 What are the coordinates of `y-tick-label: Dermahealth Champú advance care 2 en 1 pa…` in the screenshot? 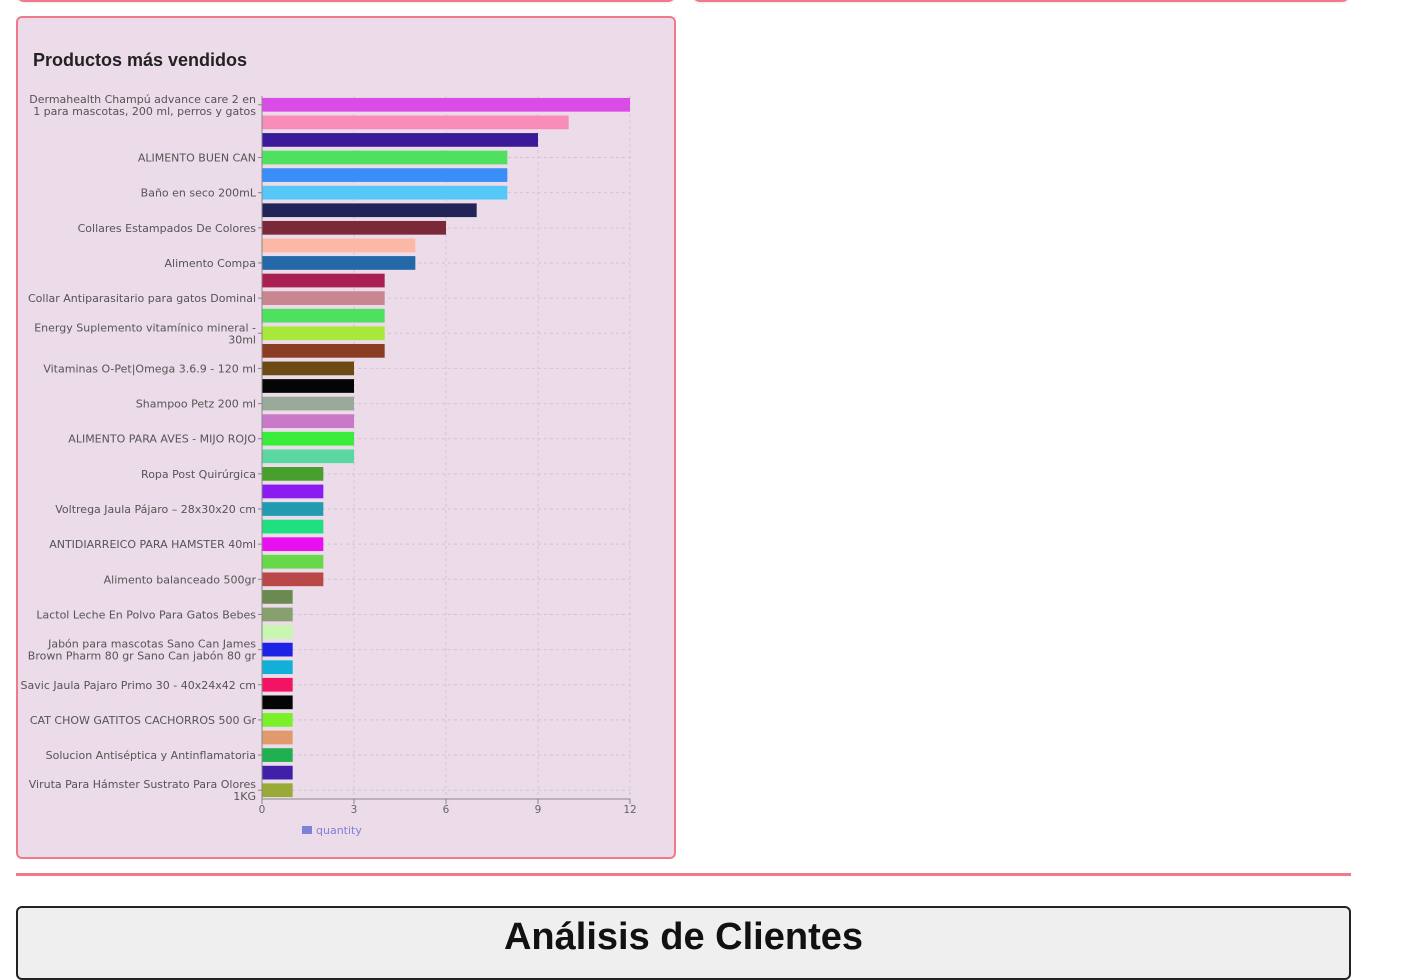 It's located at (142, 105).